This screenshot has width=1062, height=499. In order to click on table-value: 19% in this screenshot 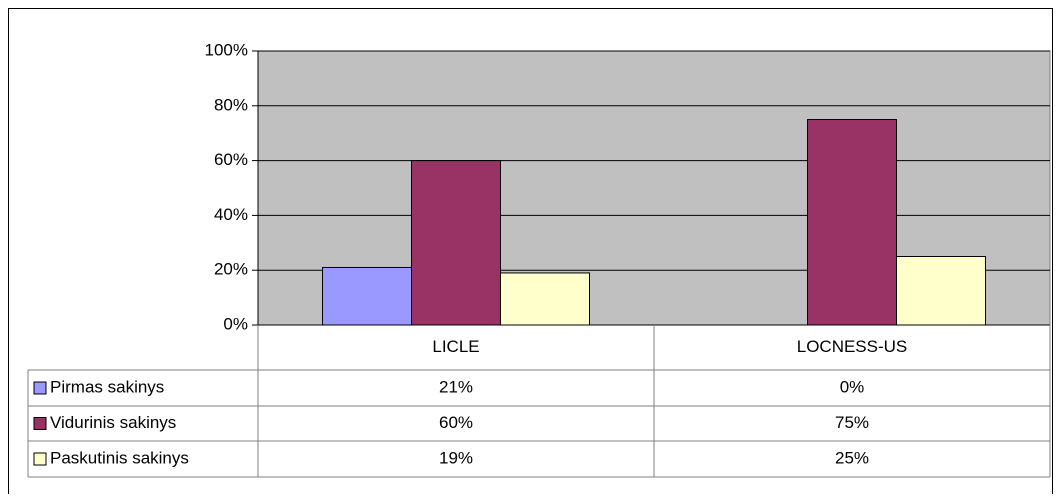, I will do `click(456, 457)`.